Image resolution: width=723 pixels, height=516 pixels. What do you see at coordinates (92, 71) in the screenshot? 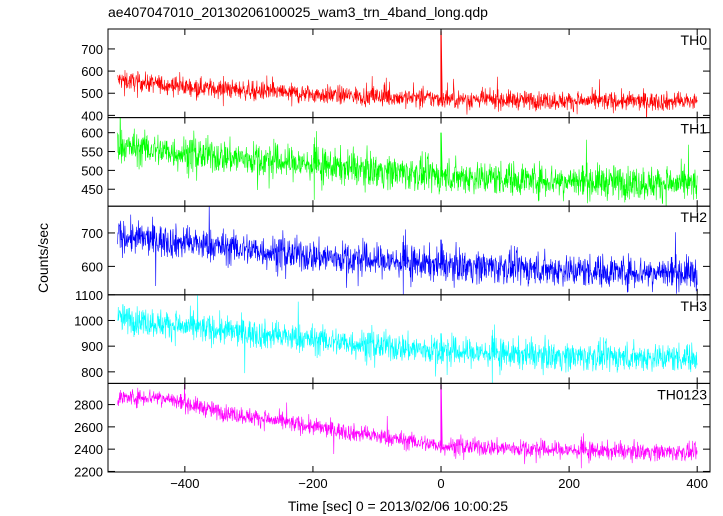
I see `y-tick-label-th0: 600` at bounding box center [92, 71].